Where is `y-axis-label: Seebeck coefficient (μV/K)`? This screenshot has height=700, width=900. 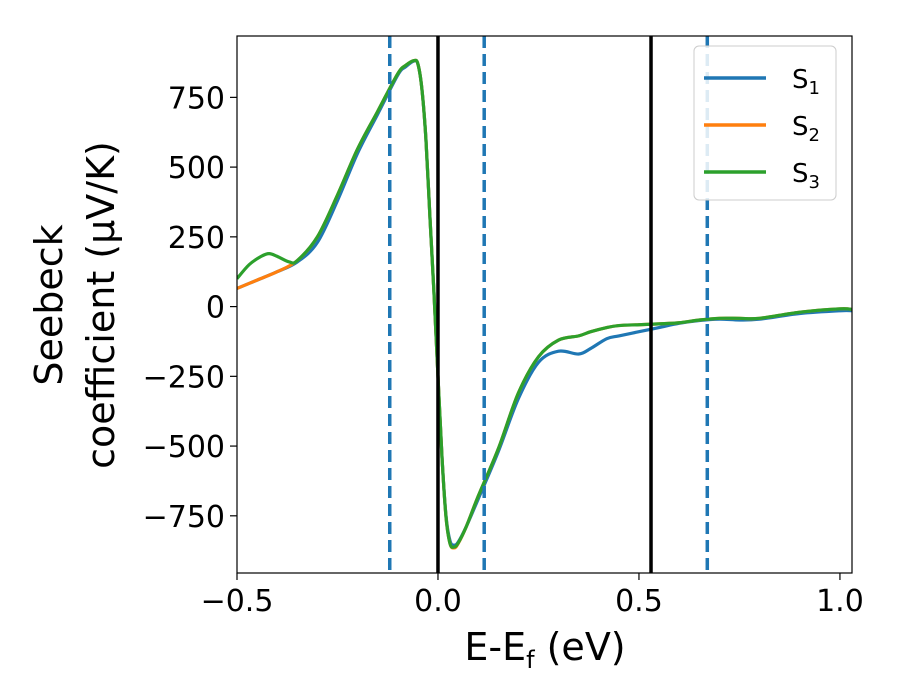 y-axis-label: Seebeck coefficient (μV/K) is located at coordinates (75, 305).